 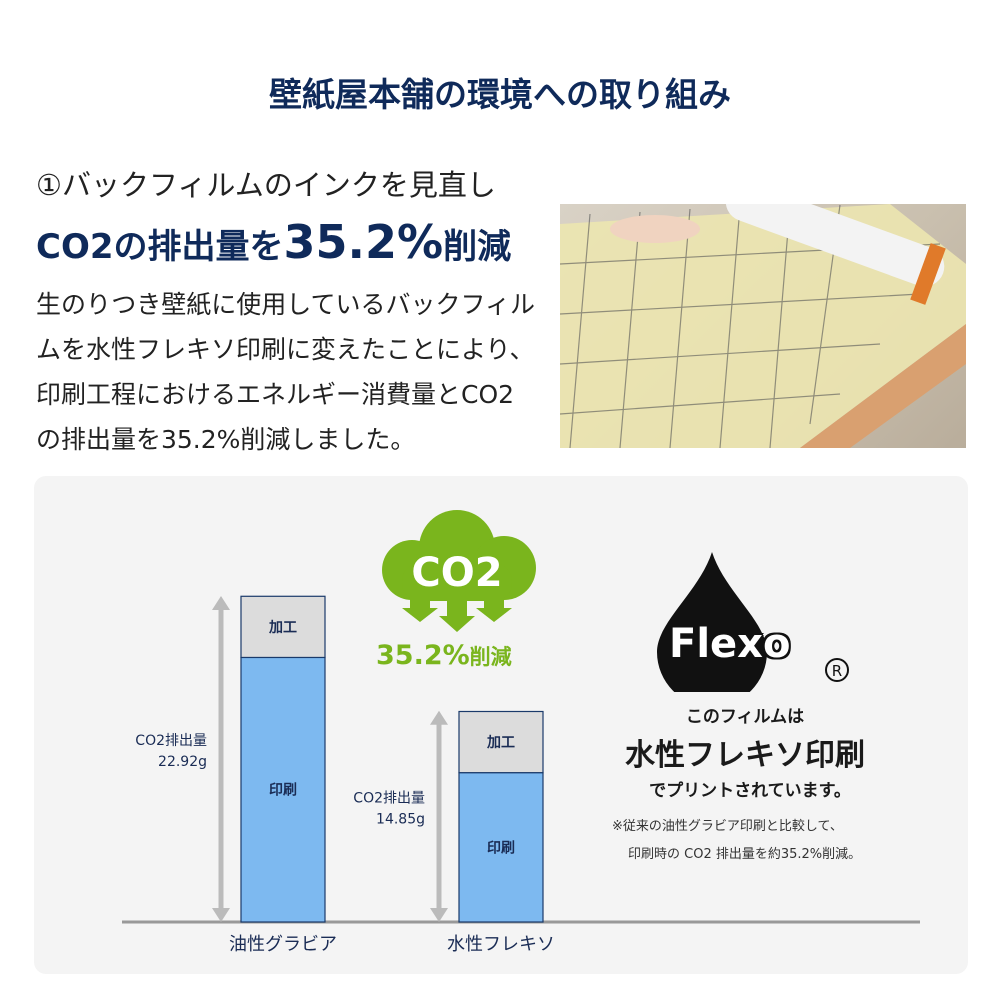 What do you see at coordinates (727, 826) in the screenshot?
I see `flexo-note1: ※従来の油性グラビア印刷と比較して、` at bounding box center [727, 826].